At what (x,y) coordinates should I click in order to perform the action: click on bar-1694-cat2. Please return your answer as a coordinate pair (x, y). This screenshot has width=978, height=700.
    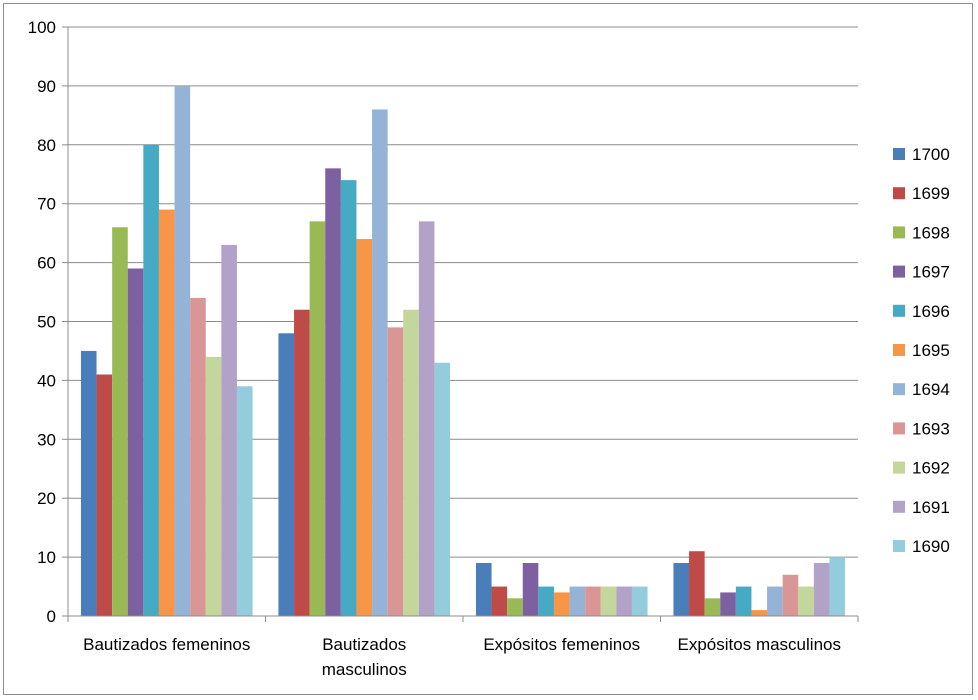
    Looking at the image, I should click on (577, 601).